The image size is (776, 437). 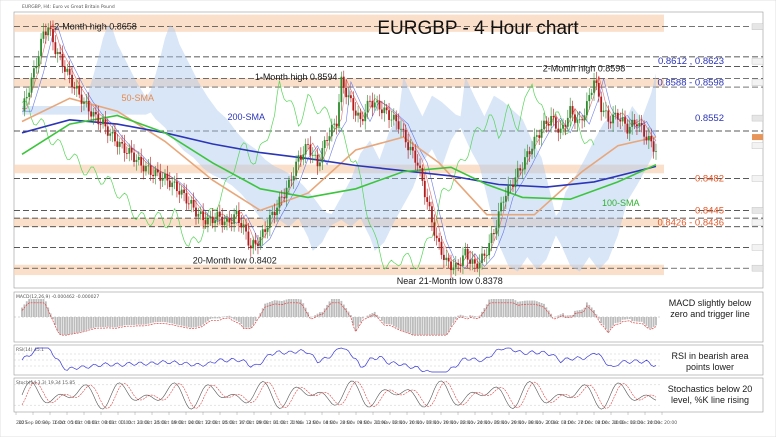 What do you see at coordinates (219, 423) in the screenshot?
I see `x-tick-label: 22 Oct 00:00` at bounding box center [219, 423].